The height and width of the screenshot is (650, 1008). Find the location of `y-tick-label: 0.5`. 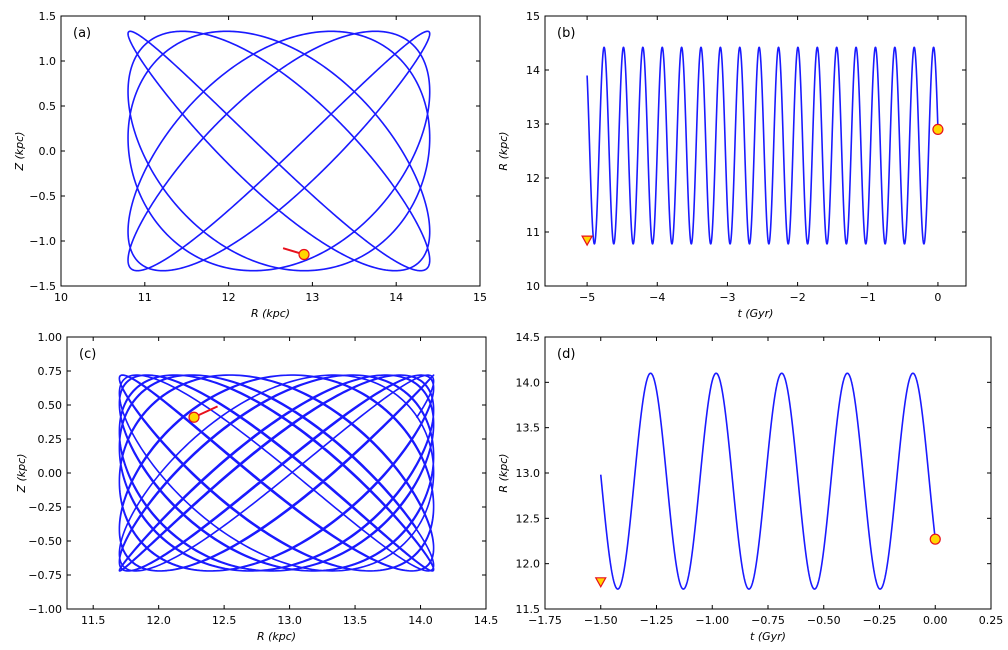

y-tick-label: 0.5 is located at coordinates (48, 106).